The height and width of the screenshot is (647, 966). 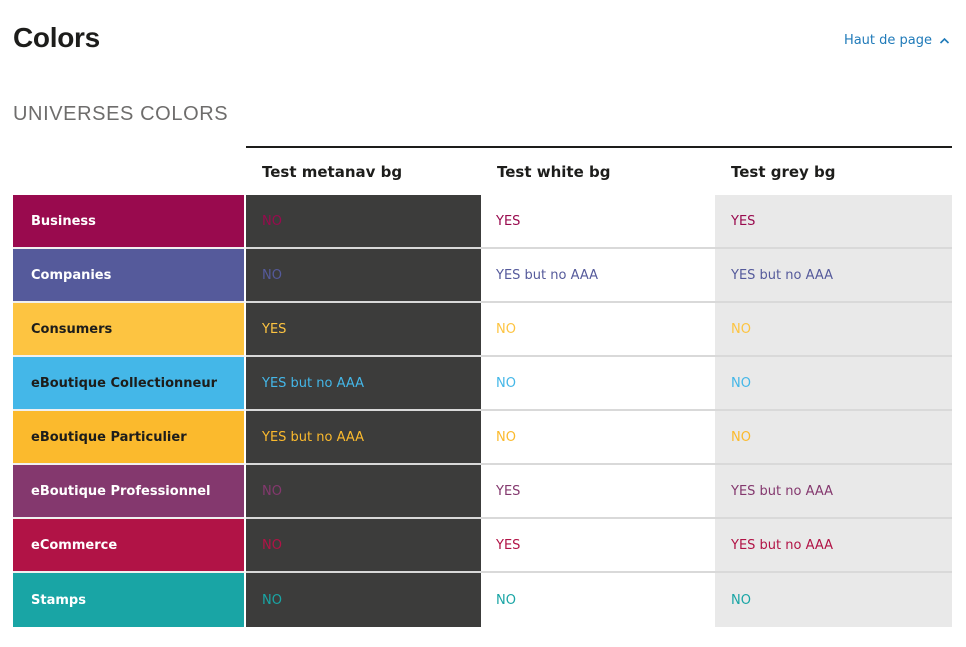 What do you see at coordinates (598, 276) in the screenshot?
I see `cell-test-white-bg: YES but no AAA` at bounding box center [598, 276].